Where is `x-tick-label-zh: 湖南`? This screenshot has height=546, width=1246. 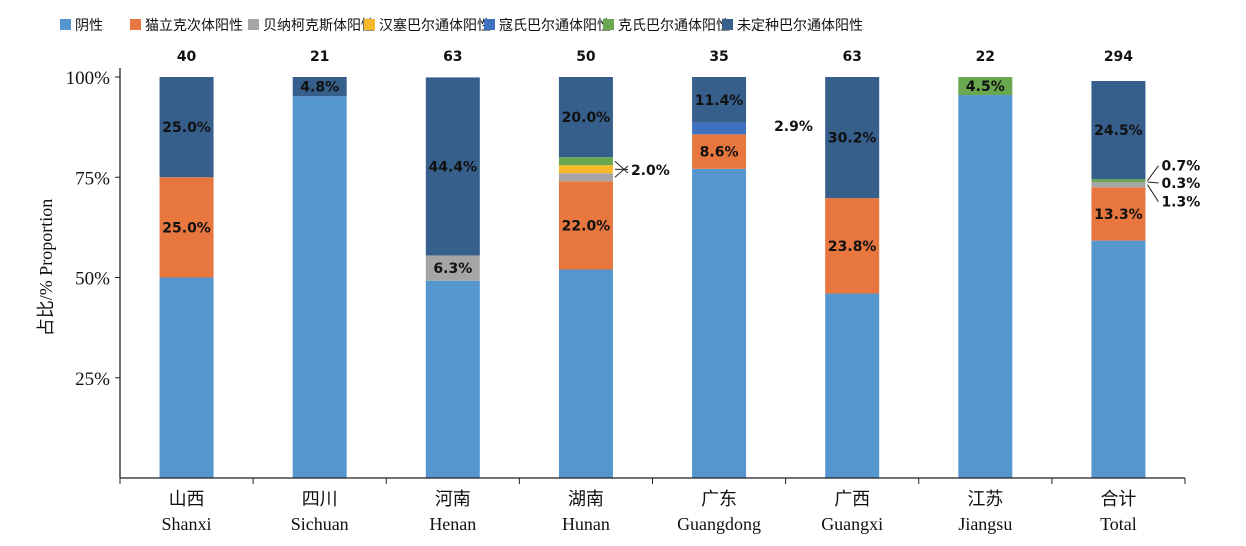
x-tick-label-zh: 湖南 is located at coordinates (586, 499).